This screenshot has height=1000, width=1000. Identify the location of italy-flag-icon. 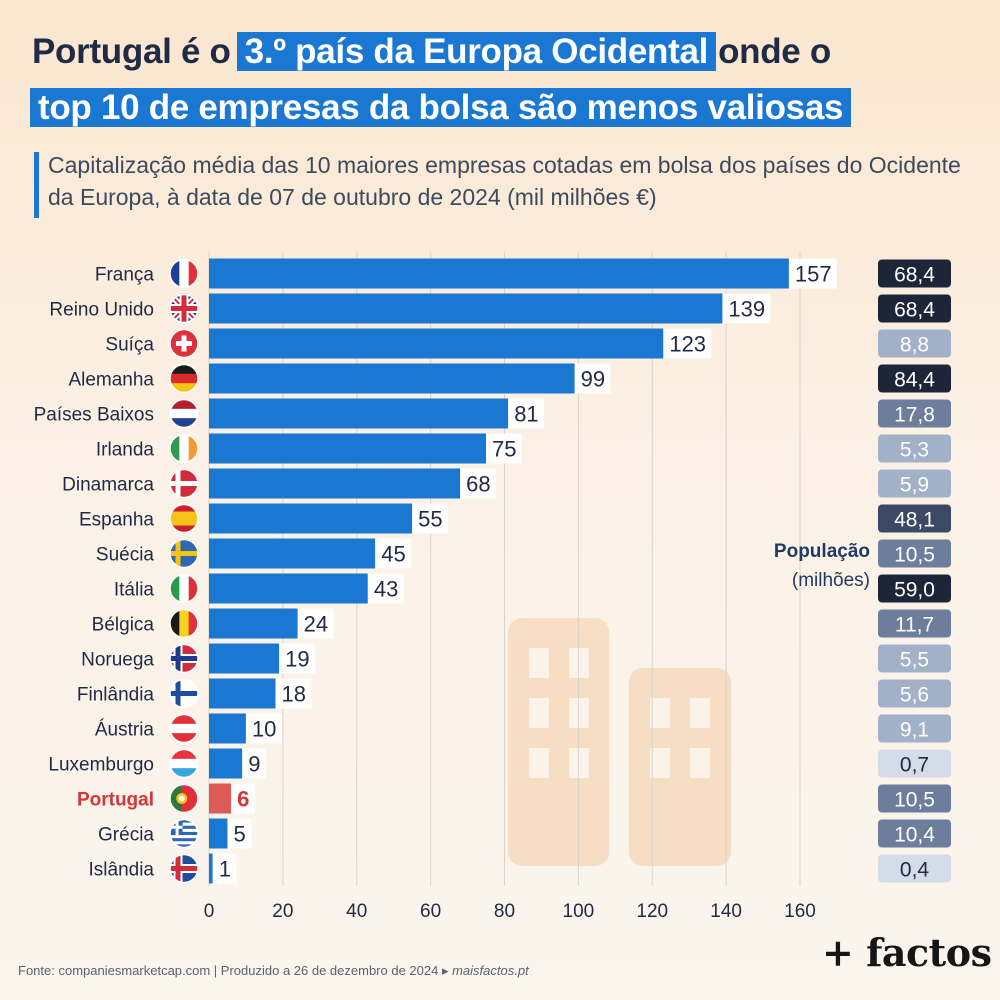
(184, 588).